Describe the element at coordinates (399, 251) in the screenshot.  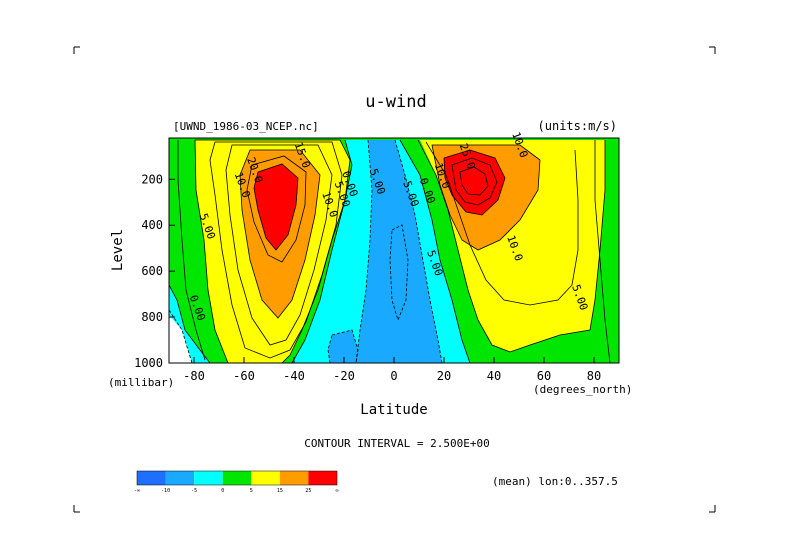
I see `fill-central-blue` at that location.